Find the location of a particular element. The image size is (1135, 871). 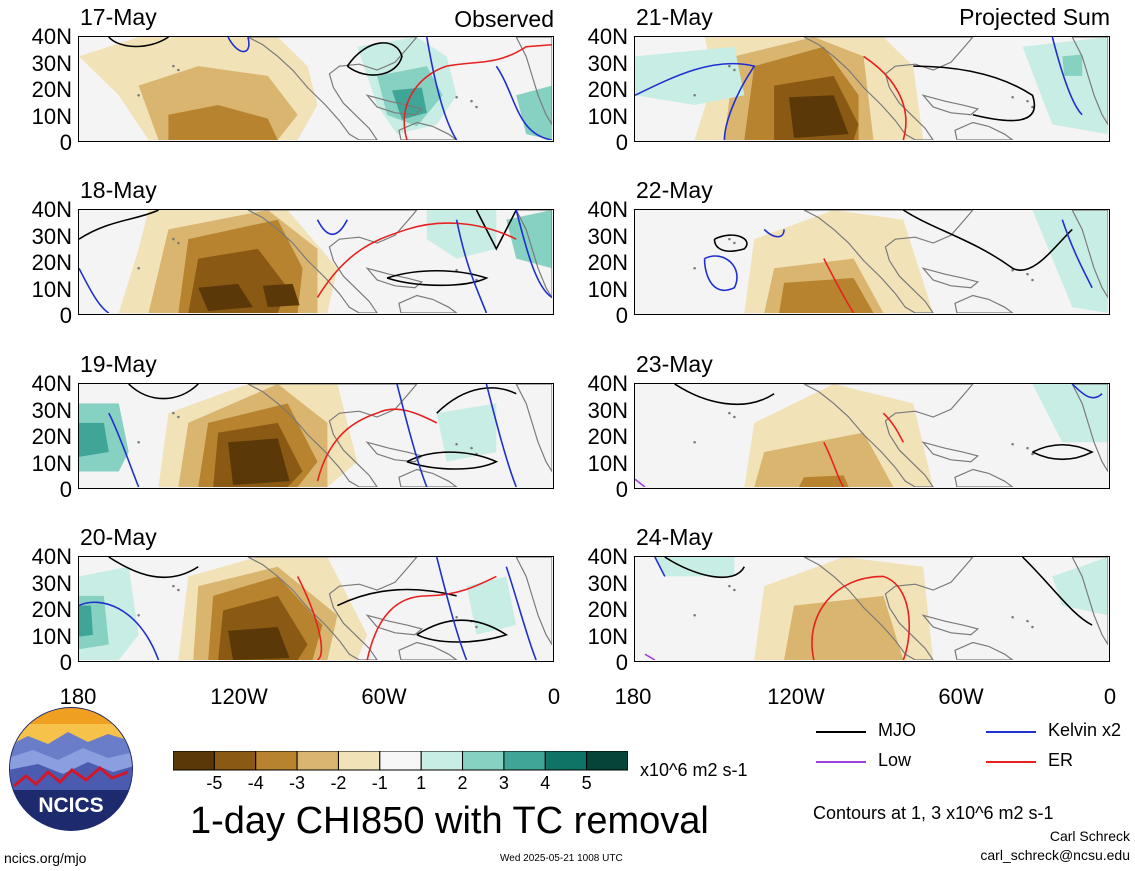

colorbar is located at coordinates (400, 763).